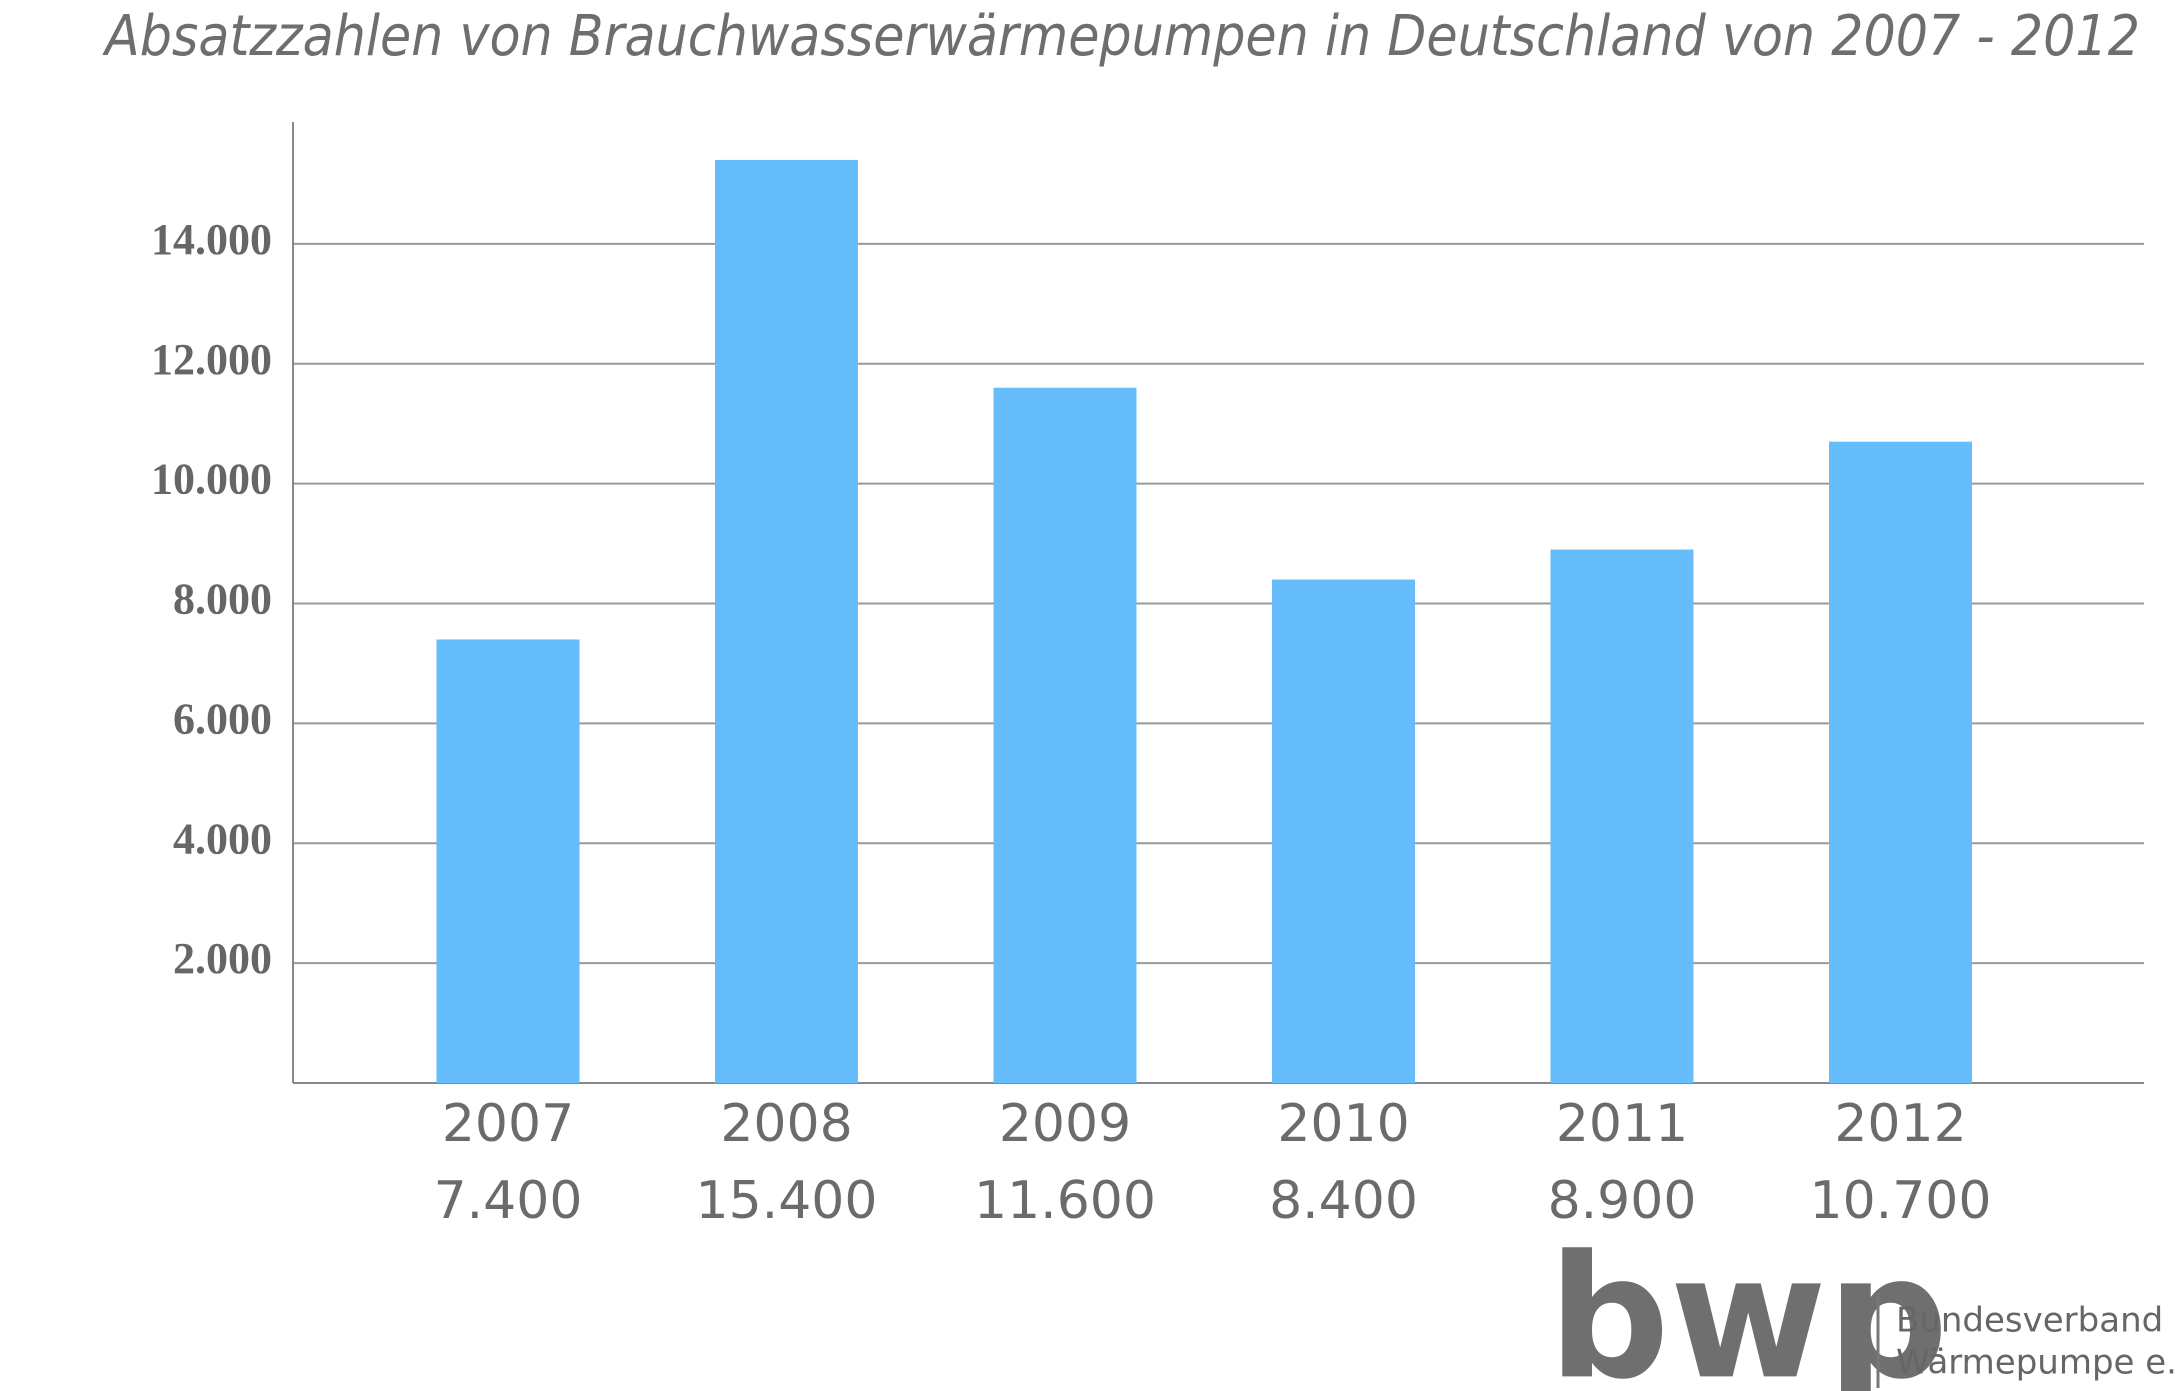  I want to click on x-tick-label: 2007, so click(508, 1124).